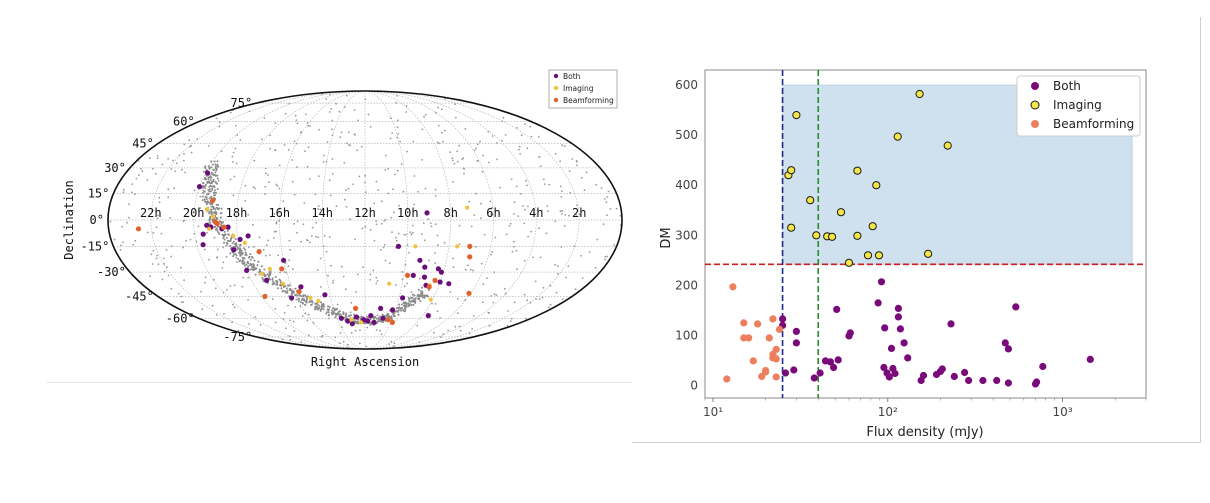 Image resolution: width=1210 pixels, height=503 pixels. Describe the element at coordinates (686, 235) in the screenshot. I see `y-tick-labels: 0 100 200 300 400 500 600` at that location.